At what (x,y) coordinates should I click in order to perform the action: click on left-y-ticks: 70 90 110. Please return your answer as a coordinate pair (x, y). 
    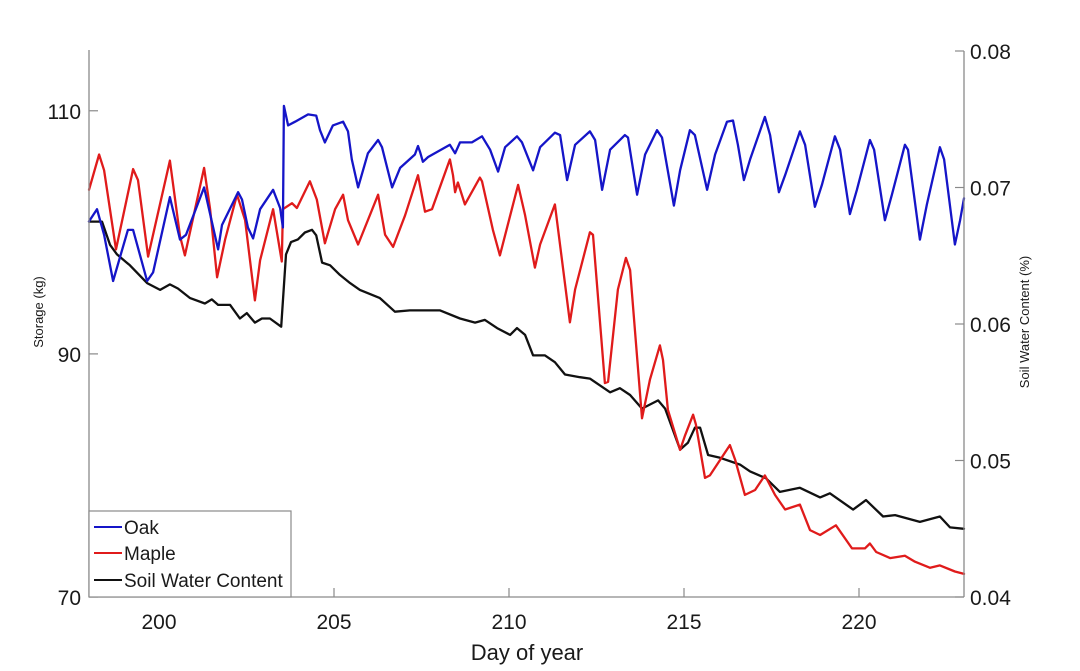
    Looking at the image, I should click on (73, 355).